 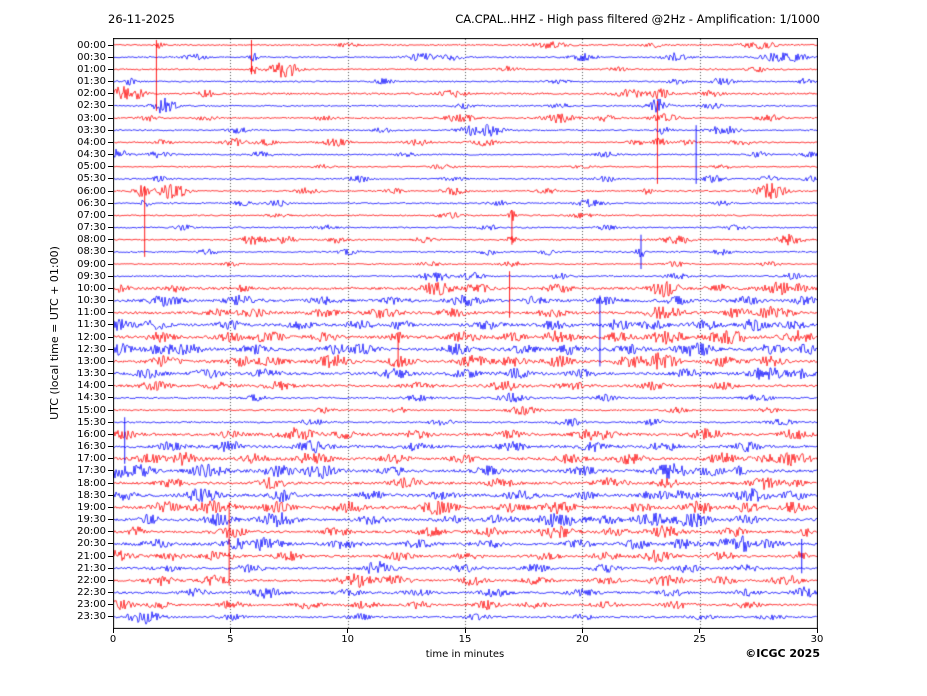 What do you see at coordinates (91, 288) in the screenshot?
I see `y-tick-label: 10:00` at bounding box center [91, 288].